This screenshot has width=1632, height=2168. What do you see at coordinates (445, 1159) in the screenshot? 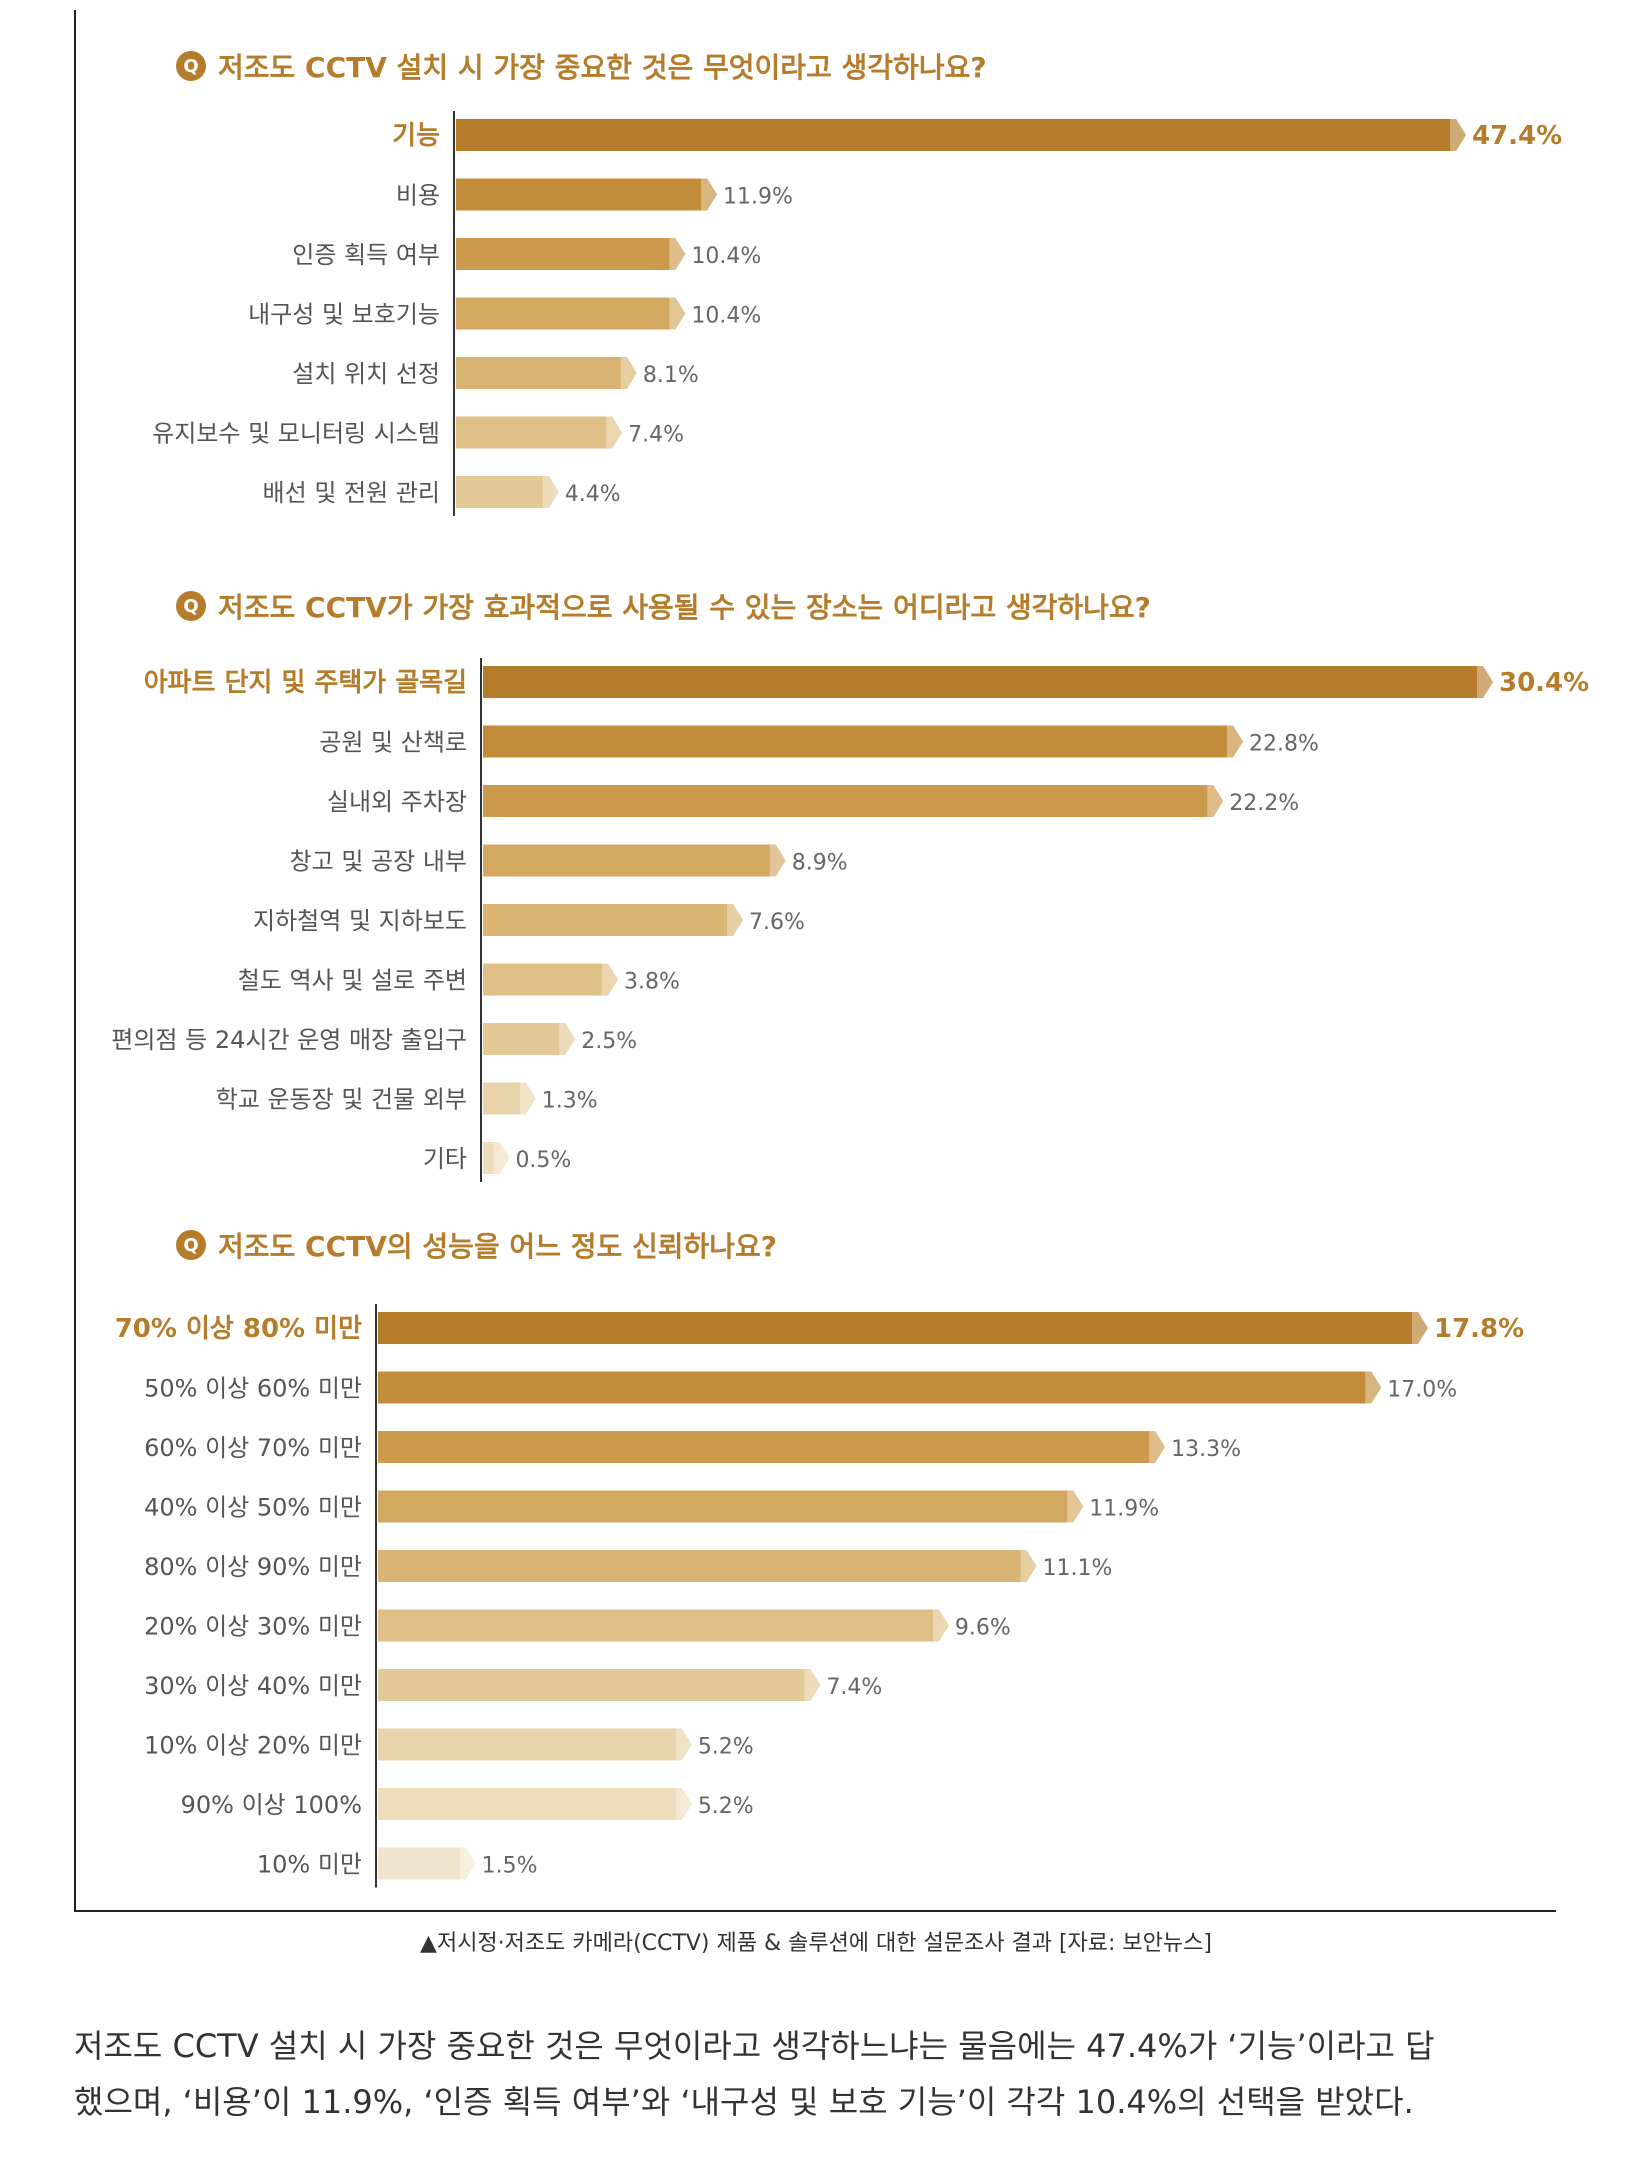
I see `chart-2-category-label: 기타` at bounding box center [445, 1159].